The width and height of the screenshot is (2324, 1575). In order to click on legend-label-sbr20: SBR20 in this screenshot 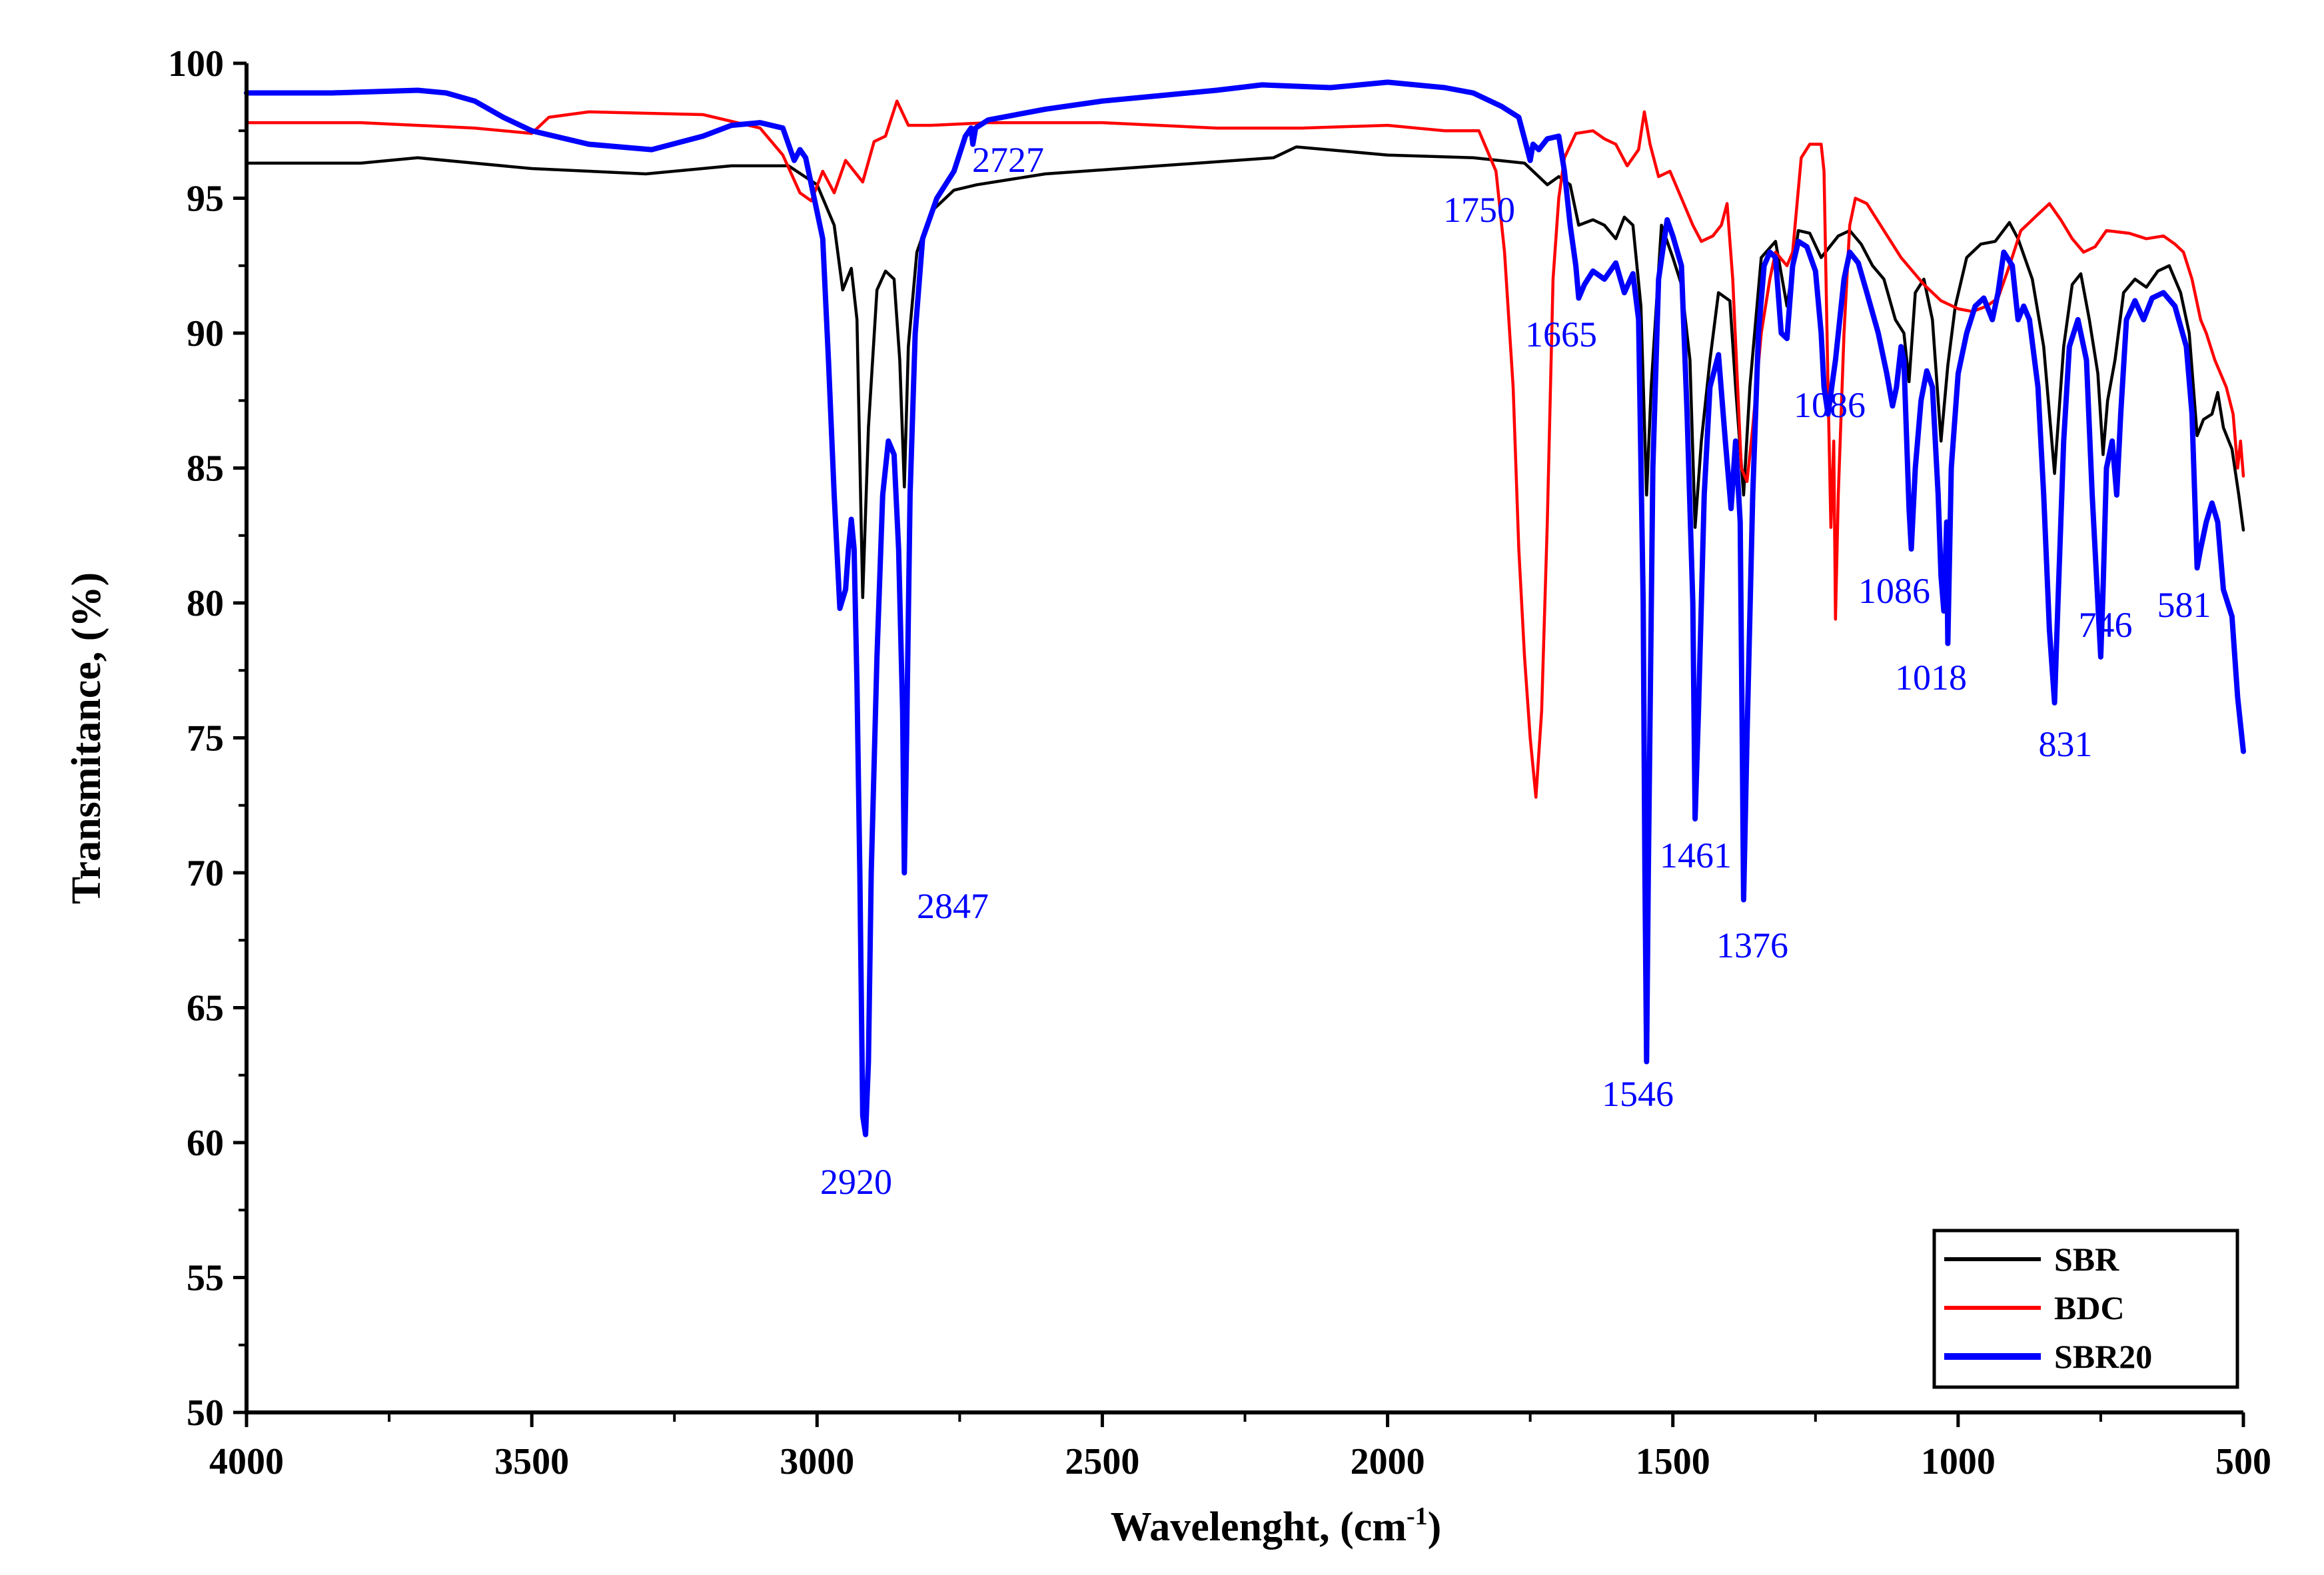, I will do `click(2103, 1356)`.